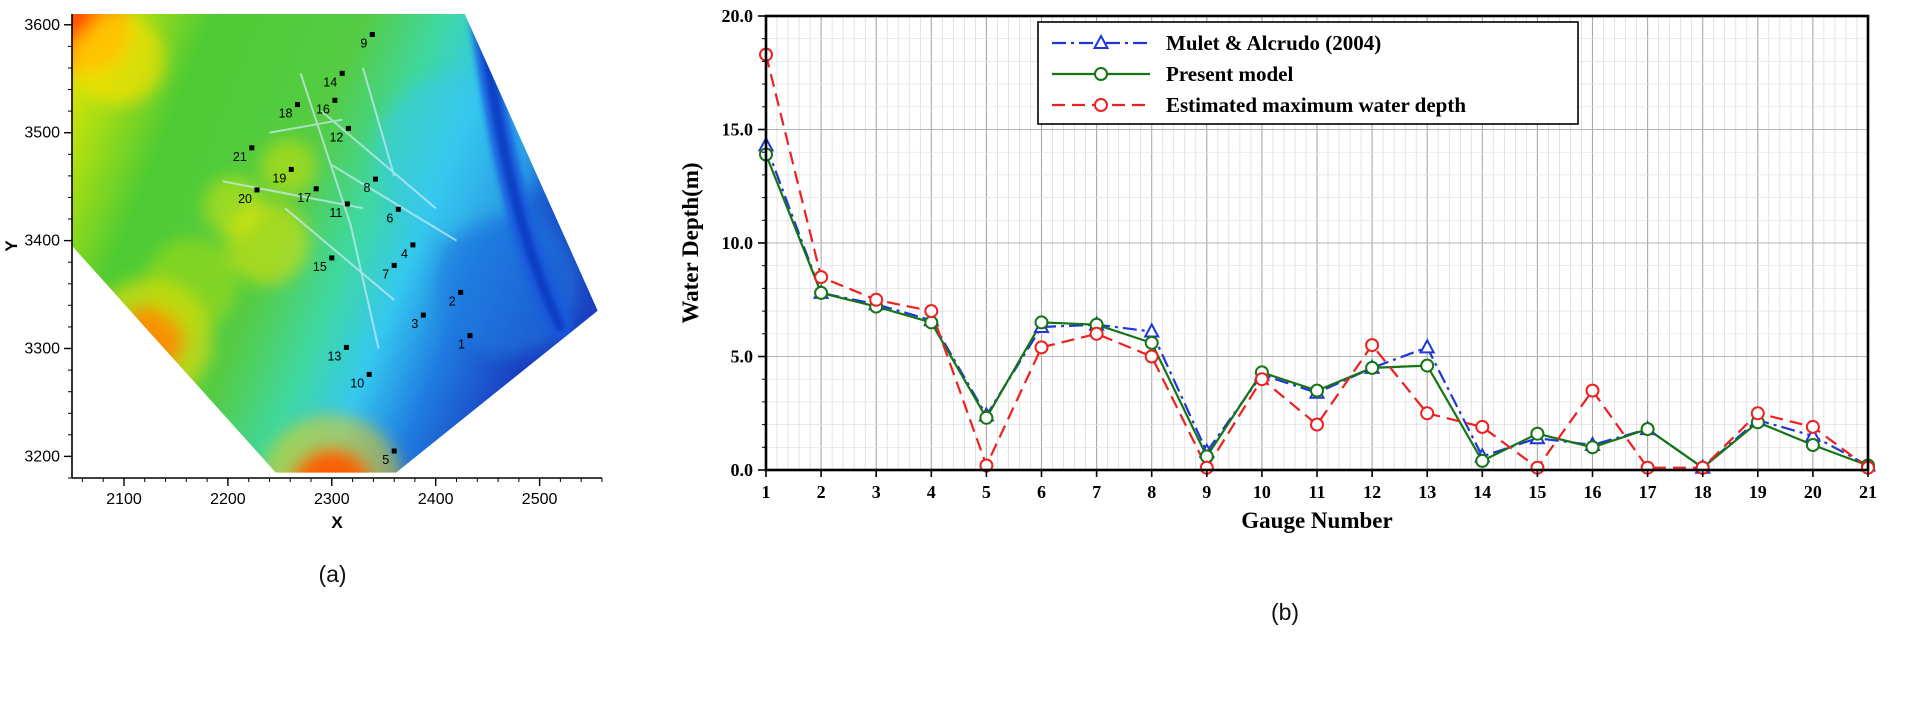 Image resolution: width=1913 pixels, height=701 pixels. I want to click on map-y-tick: 3600, so click(42, 25).